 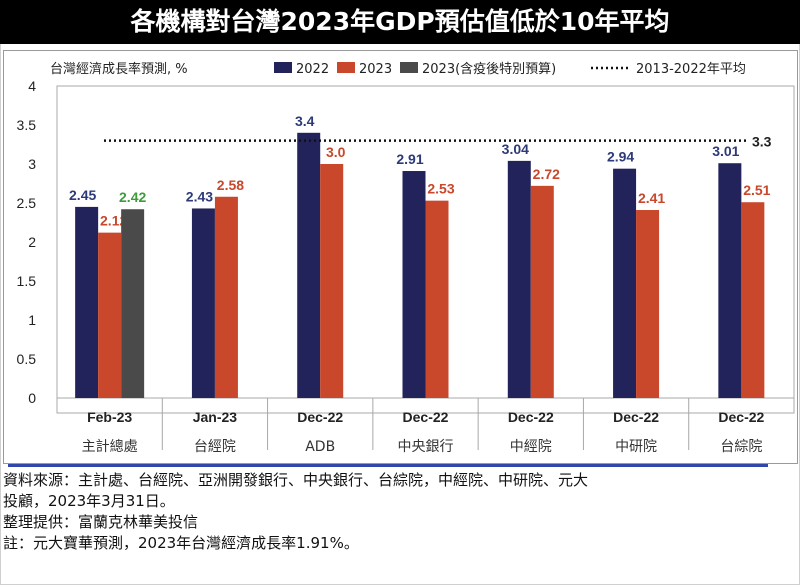 I want to click on provider-note: 整理提供：富蘭克林華美投信, so click(x=101, y=522).